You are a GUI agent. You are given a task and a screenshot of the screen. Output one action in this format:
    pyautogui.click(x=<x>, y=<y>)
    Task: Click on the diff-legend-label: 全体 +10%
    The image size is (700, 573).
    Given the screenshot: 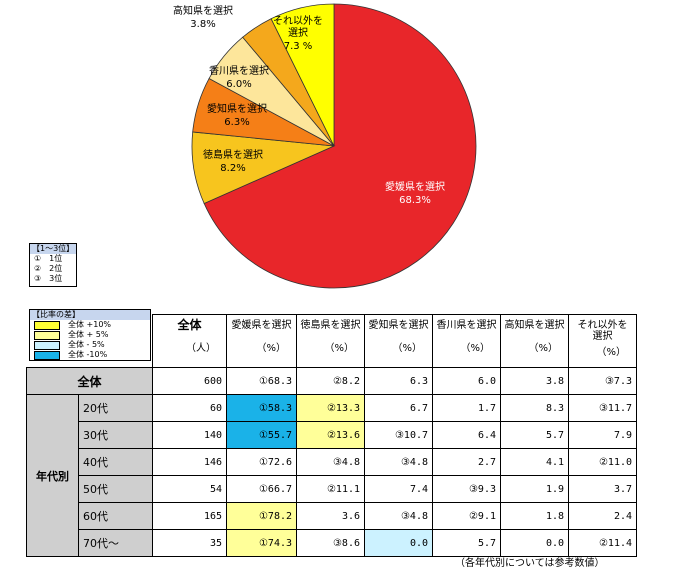 What is the action you would take?
    pyautogui.click(x=90, y=324)
    